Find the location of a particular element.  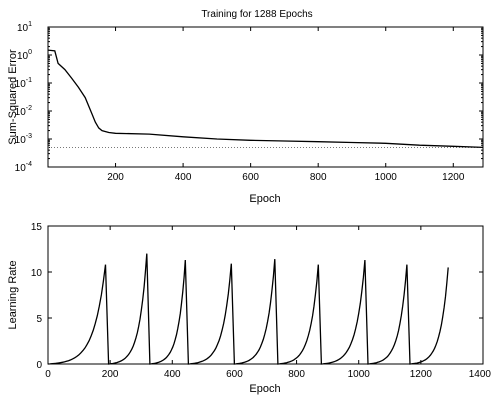

y-axis-label: Sum-Squared Error is located at coordinates (13, 97).